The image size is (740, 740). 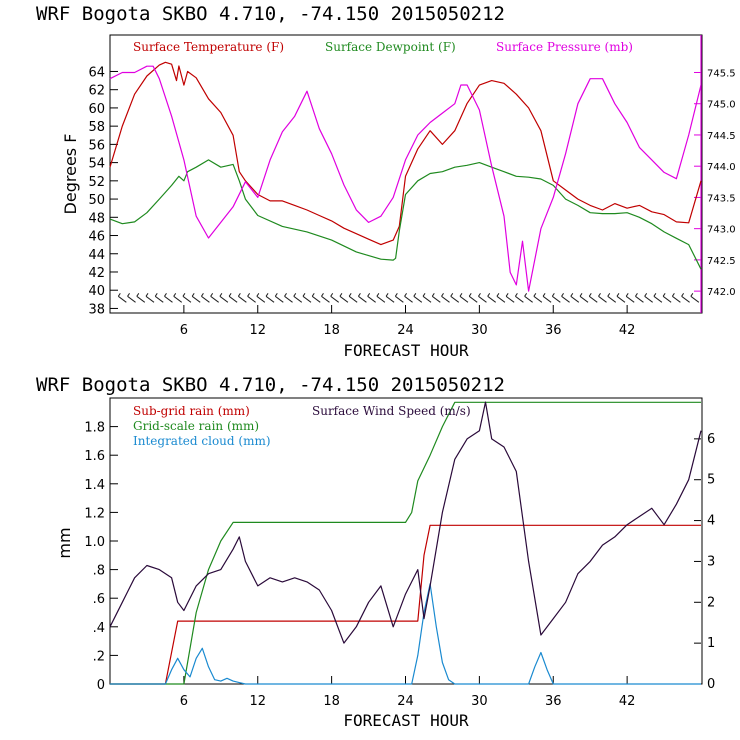 What do you see at coordinates (715, 183) in the screenshot?
I see `top-y2-ticks: 742.0 742.5 743.0 743.5 744.0 744.5 745.0 745.5` at bounding box center [715, 183].